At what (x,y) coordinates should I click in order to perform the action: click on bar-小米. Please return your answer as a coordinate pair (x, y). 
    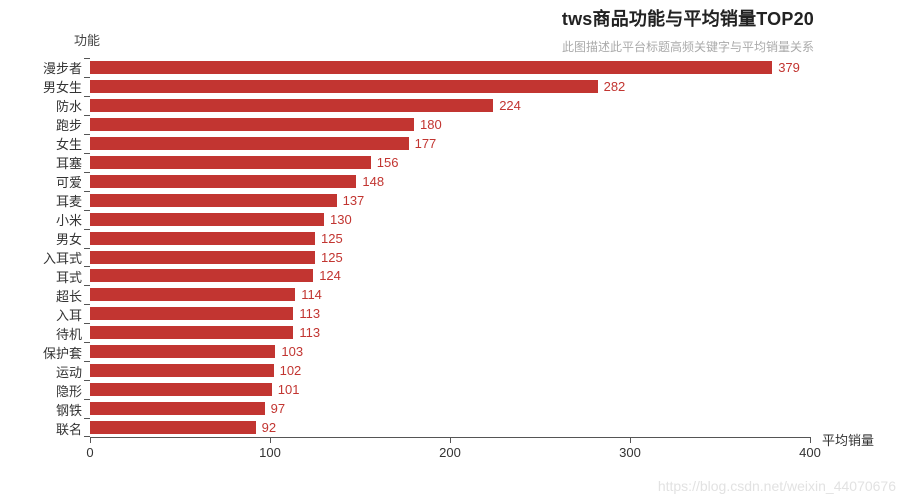
    Looking at the image, I should click on (207, 219).